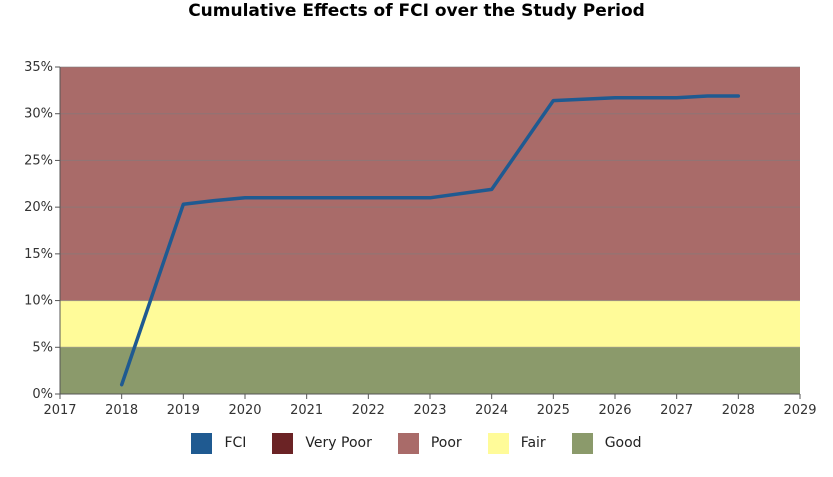 The height and width of the screenshot is (477, 833). Describe the element at coordinates (408, 443) in the screenshot. I see `legend-swatch-poor` at that location.